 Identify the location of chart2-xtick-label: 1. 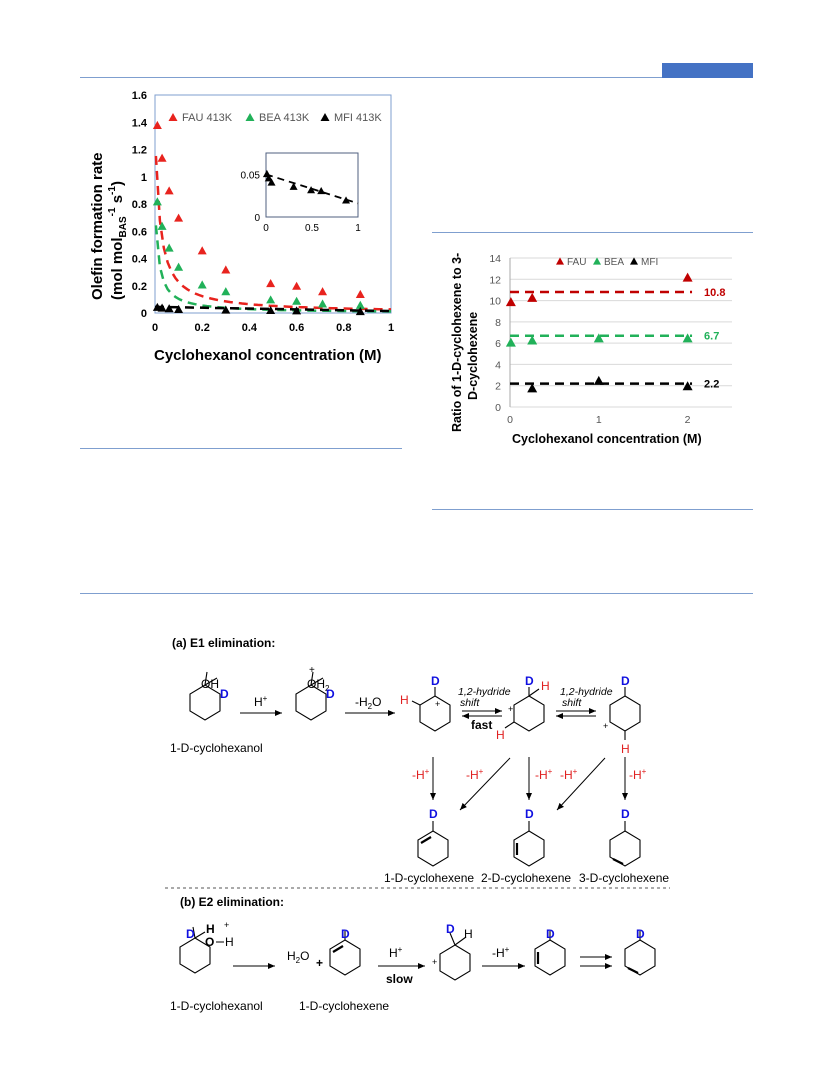
(599, 420).